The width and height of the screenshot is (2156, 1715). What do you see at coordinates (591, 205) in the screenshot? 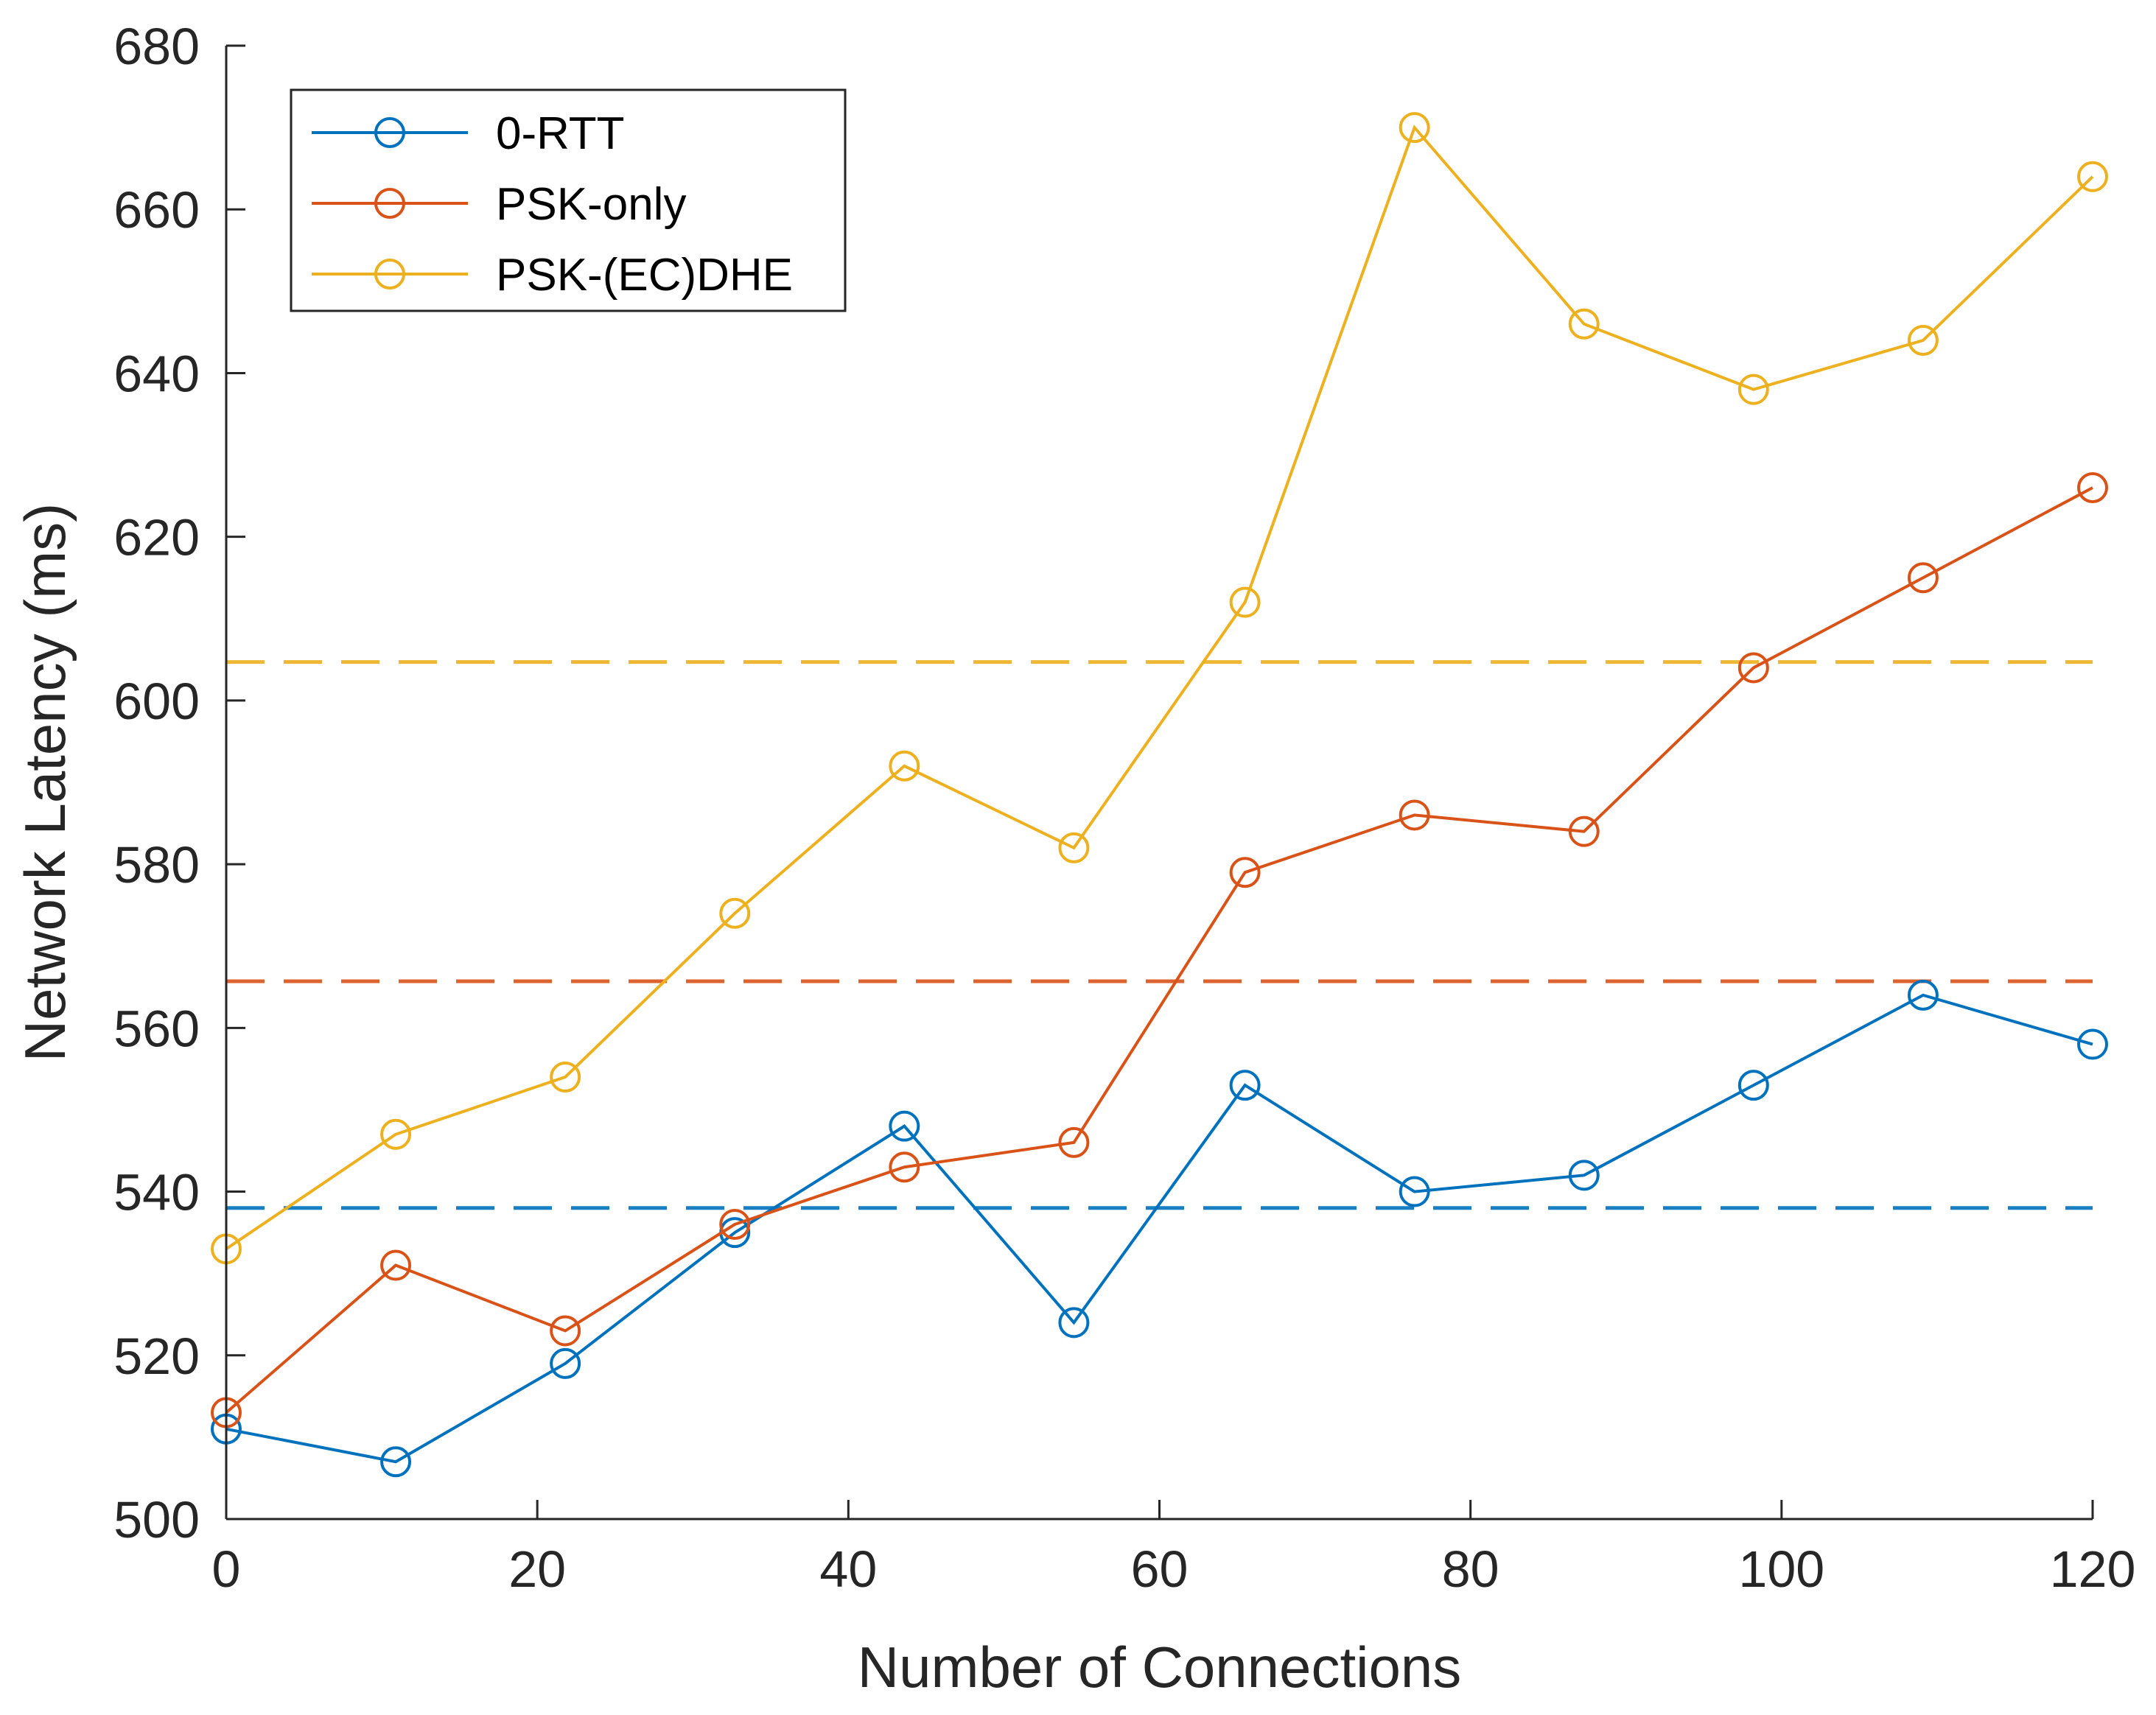
I see `legend-label-1: PSK-only` at bounding box center [591, 205].